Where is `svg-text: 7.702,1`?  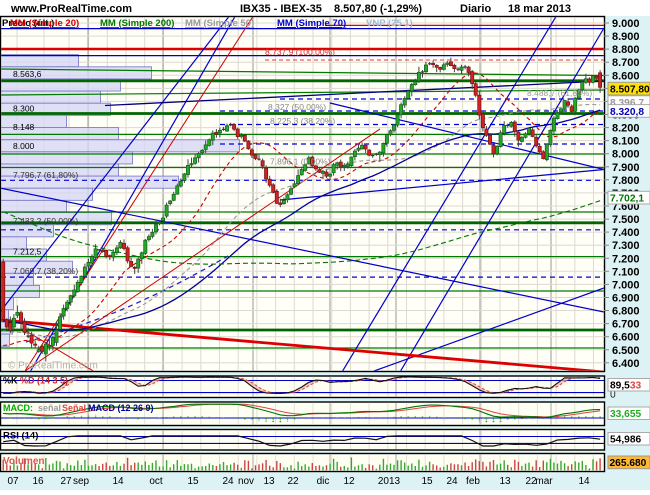
svg-text: 7.702,1 is located at coordinates (627, 199).